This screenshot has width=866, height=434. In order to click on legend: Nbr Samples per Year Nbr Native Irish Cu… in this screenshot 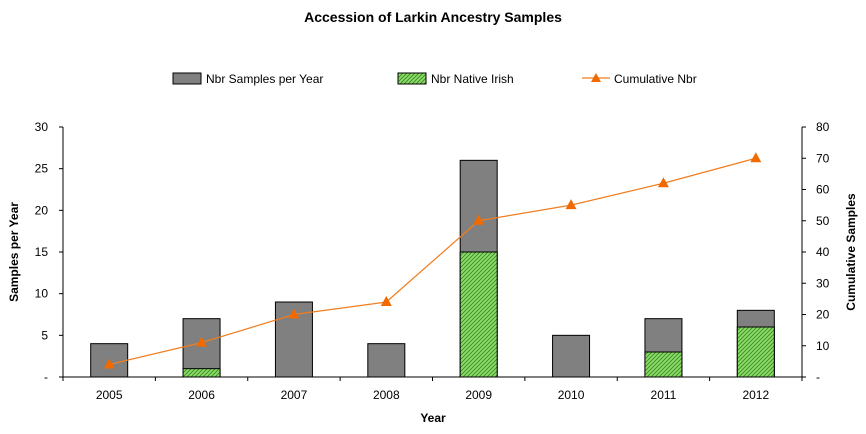, I will do `click(434, 79)`.